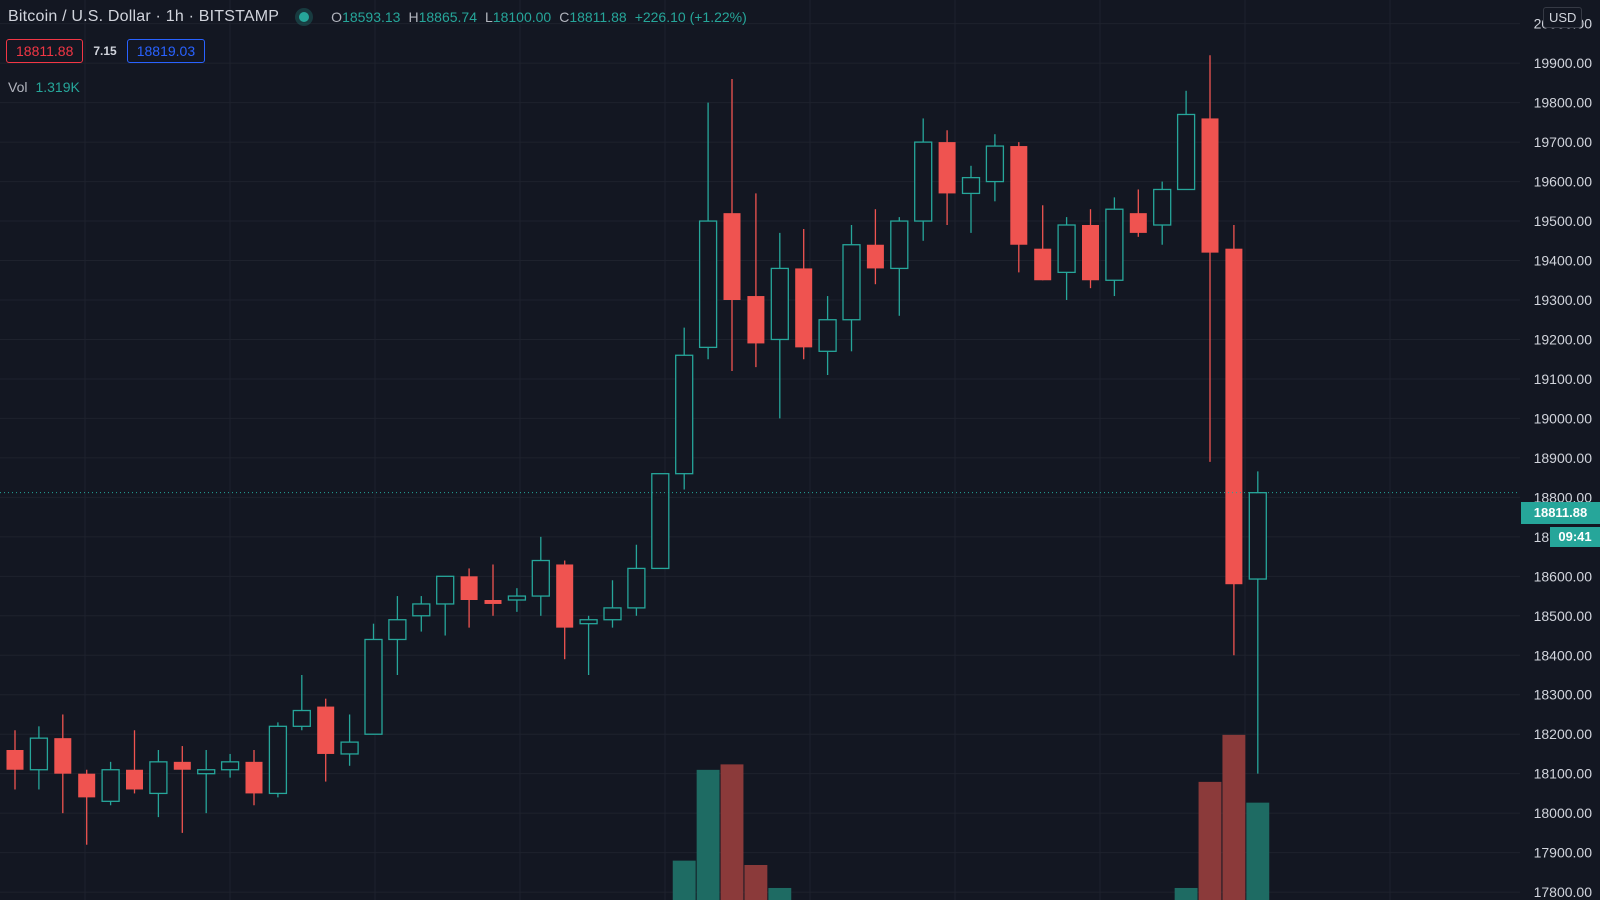 The height and width of the screenshot is (900, 1600). I want to click on price-tick-label: 19200.00, so click(1563, 339).